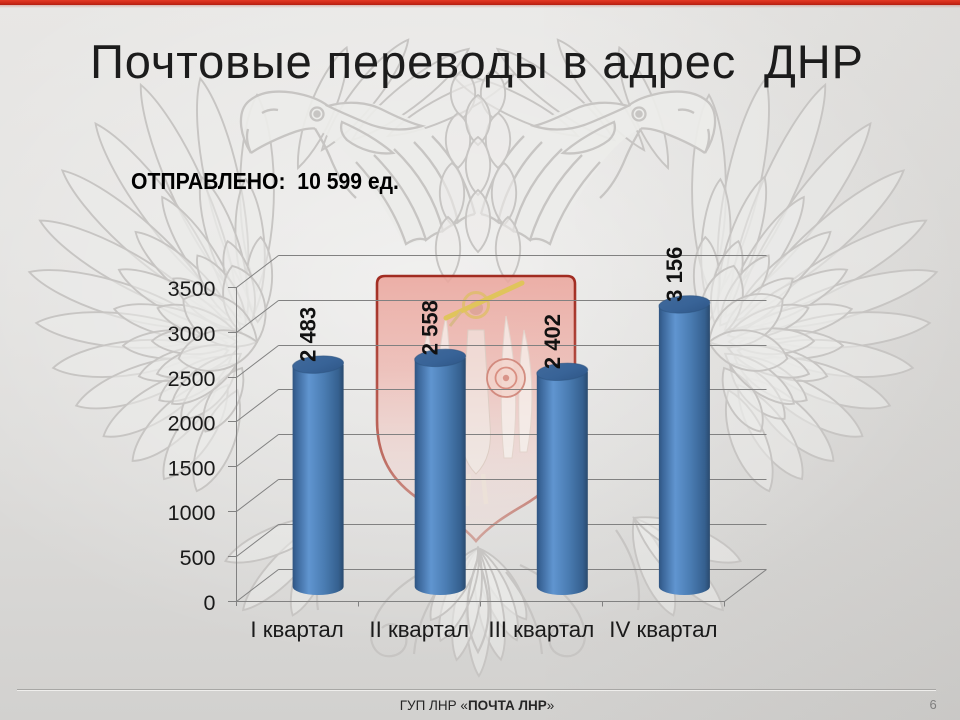 This screenshot has height=720, width=960. What do you see at coordinates (192, 468) in the screenshot?
I see `svg-text: 1500` at bounding box center [192, 468].